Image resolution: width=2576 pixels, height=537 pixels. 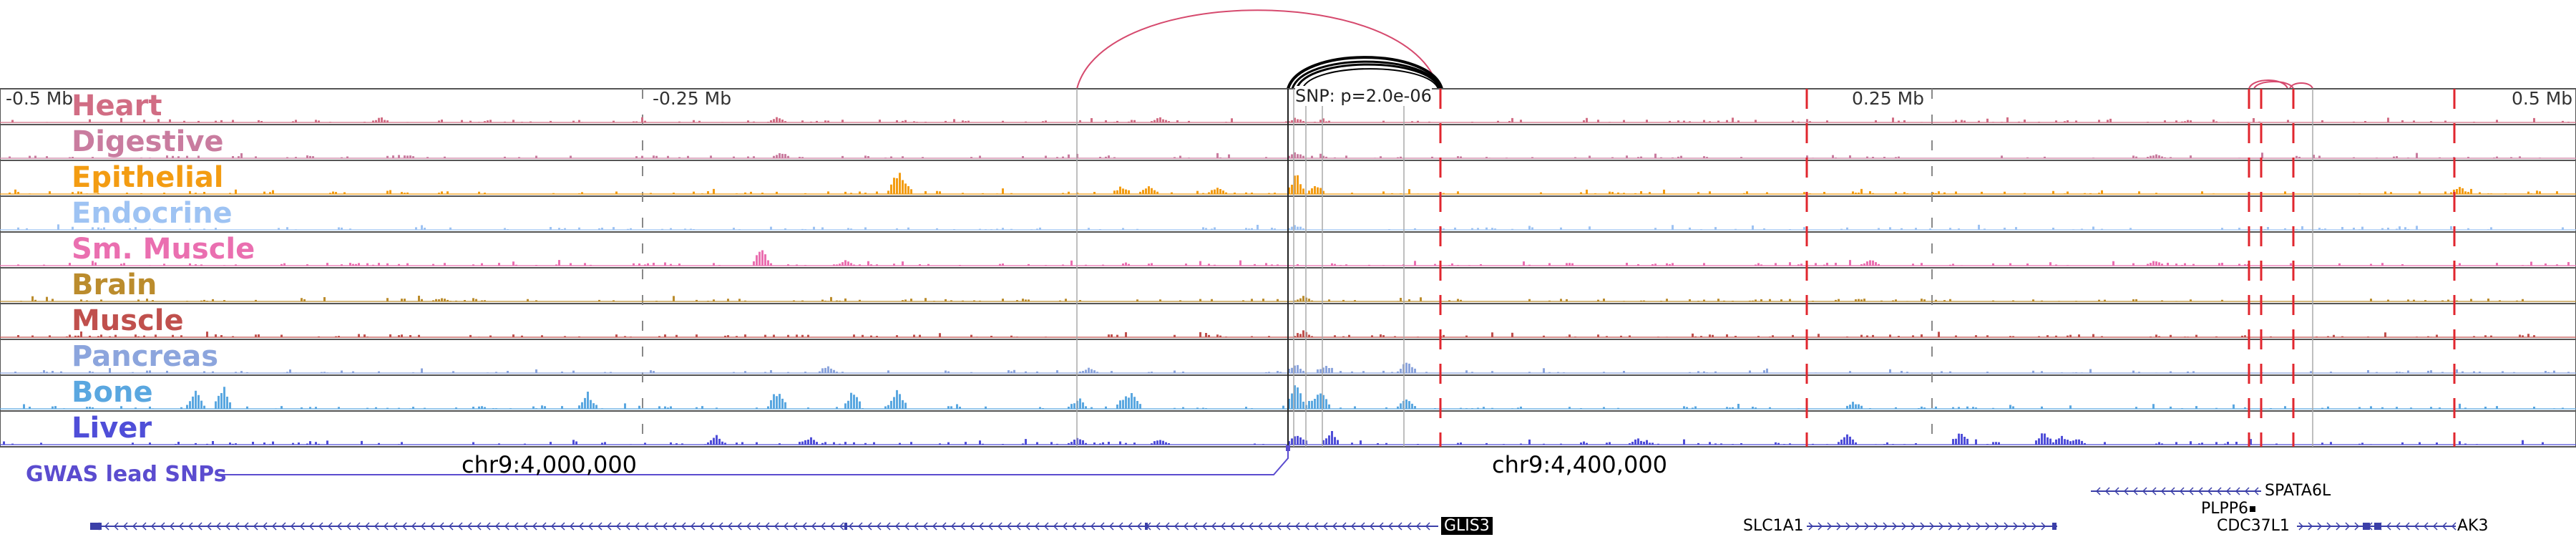 What do you see at coordinates (2177, 491) in the screenshot?
I see `gene-spata6l-arrows` at bounding box center [2177, 491].